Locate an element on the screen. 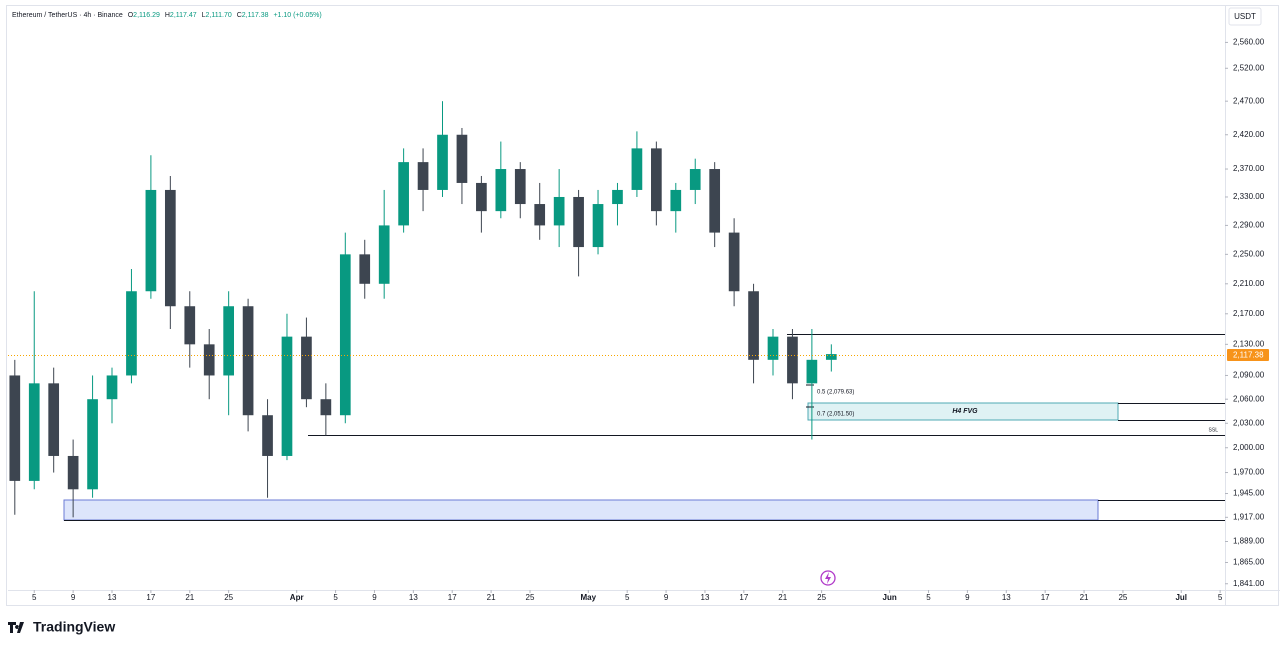  y-tick-label: 2,290.00 is located at coordinates (1249, 225).